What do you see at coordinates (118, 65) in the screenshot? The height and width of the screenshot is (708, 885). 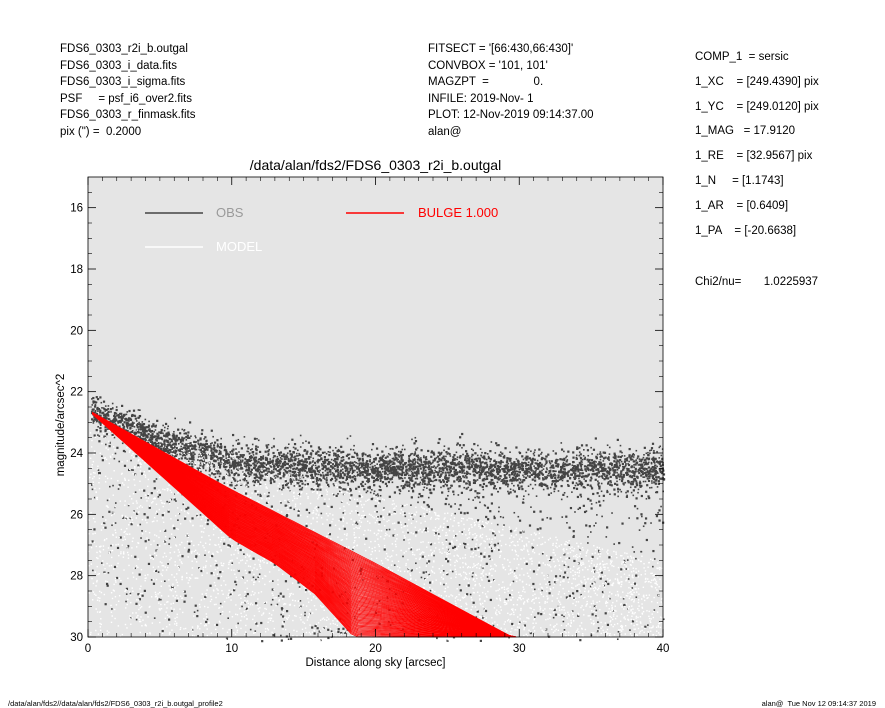 I see `header-left-line-1: FDS6_0303_i_data.fits` at bounding box center [118, 65].